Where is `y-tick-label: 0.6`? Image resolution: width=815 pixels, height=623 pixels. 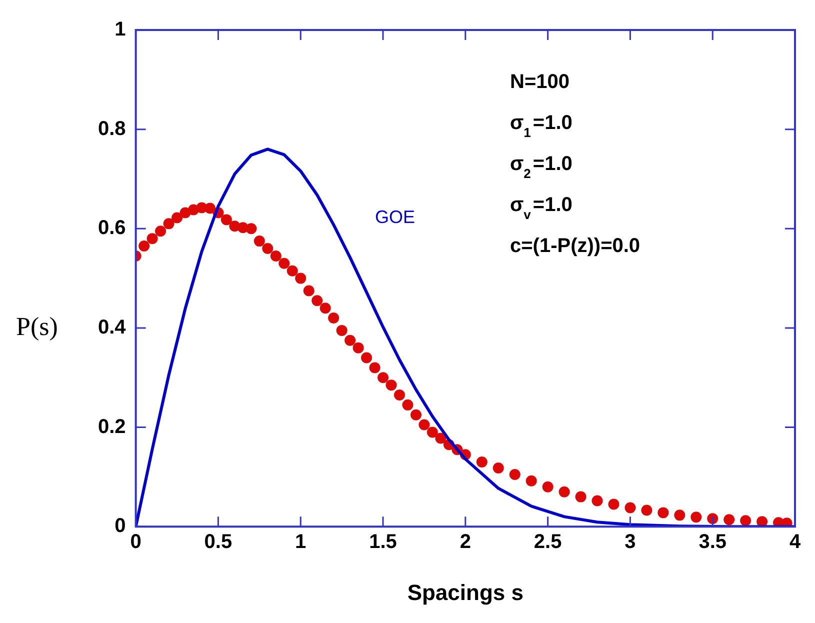
y-tick-label: 0.6 is located at coordinates (112, 228).